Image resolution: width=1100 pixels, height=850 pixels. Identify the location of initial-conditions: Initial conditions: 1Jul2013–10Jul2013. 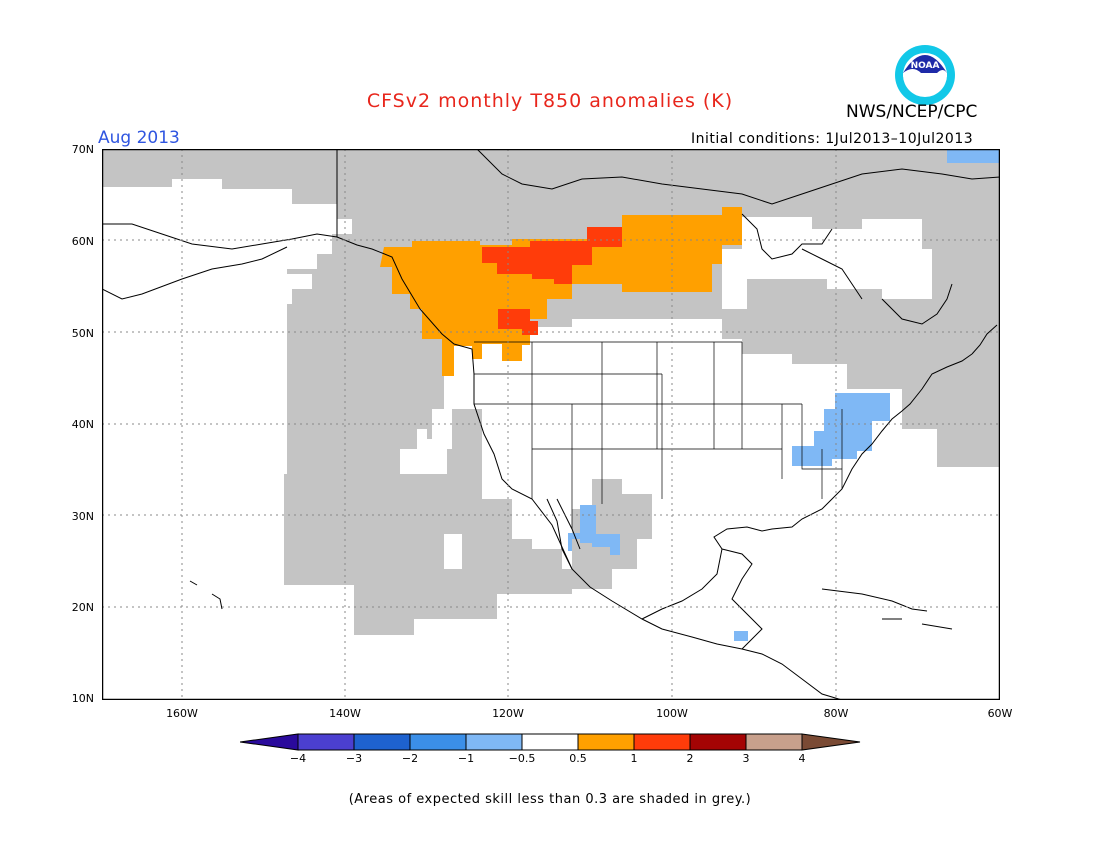
(832, 139).